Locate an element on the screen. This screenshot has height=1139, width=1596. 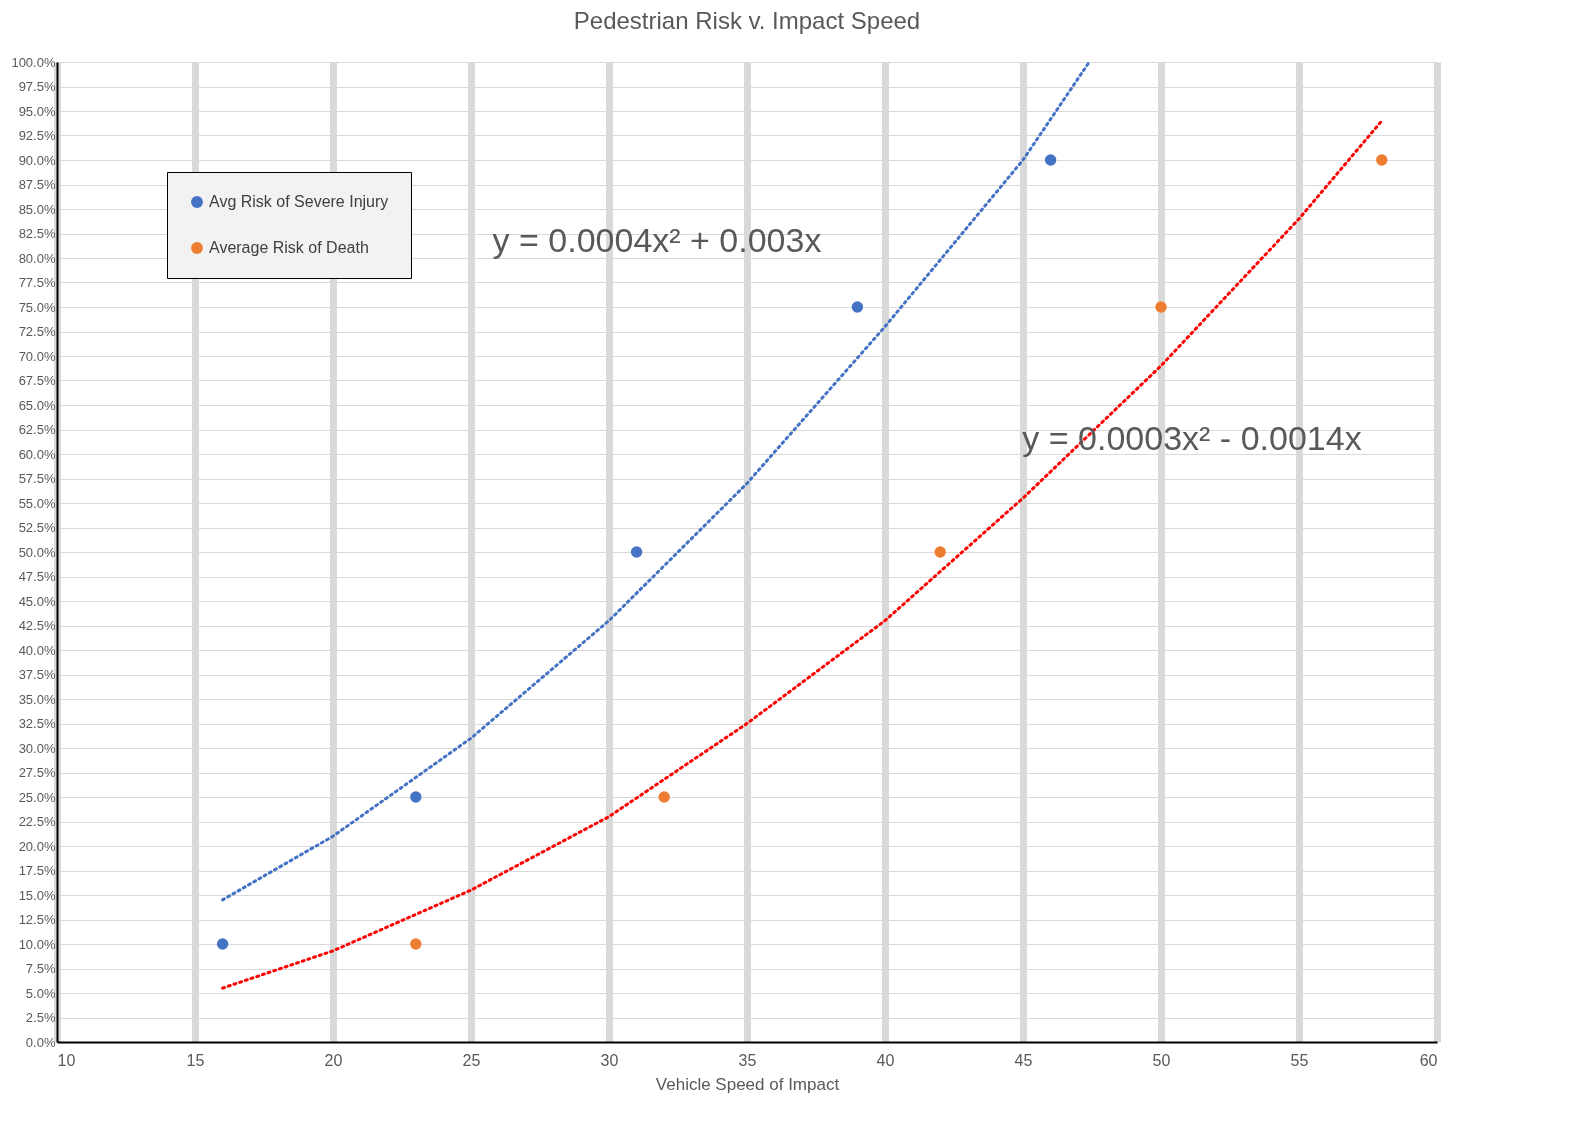
x-tick-label: 30 is located at coordinates (609, 1060).